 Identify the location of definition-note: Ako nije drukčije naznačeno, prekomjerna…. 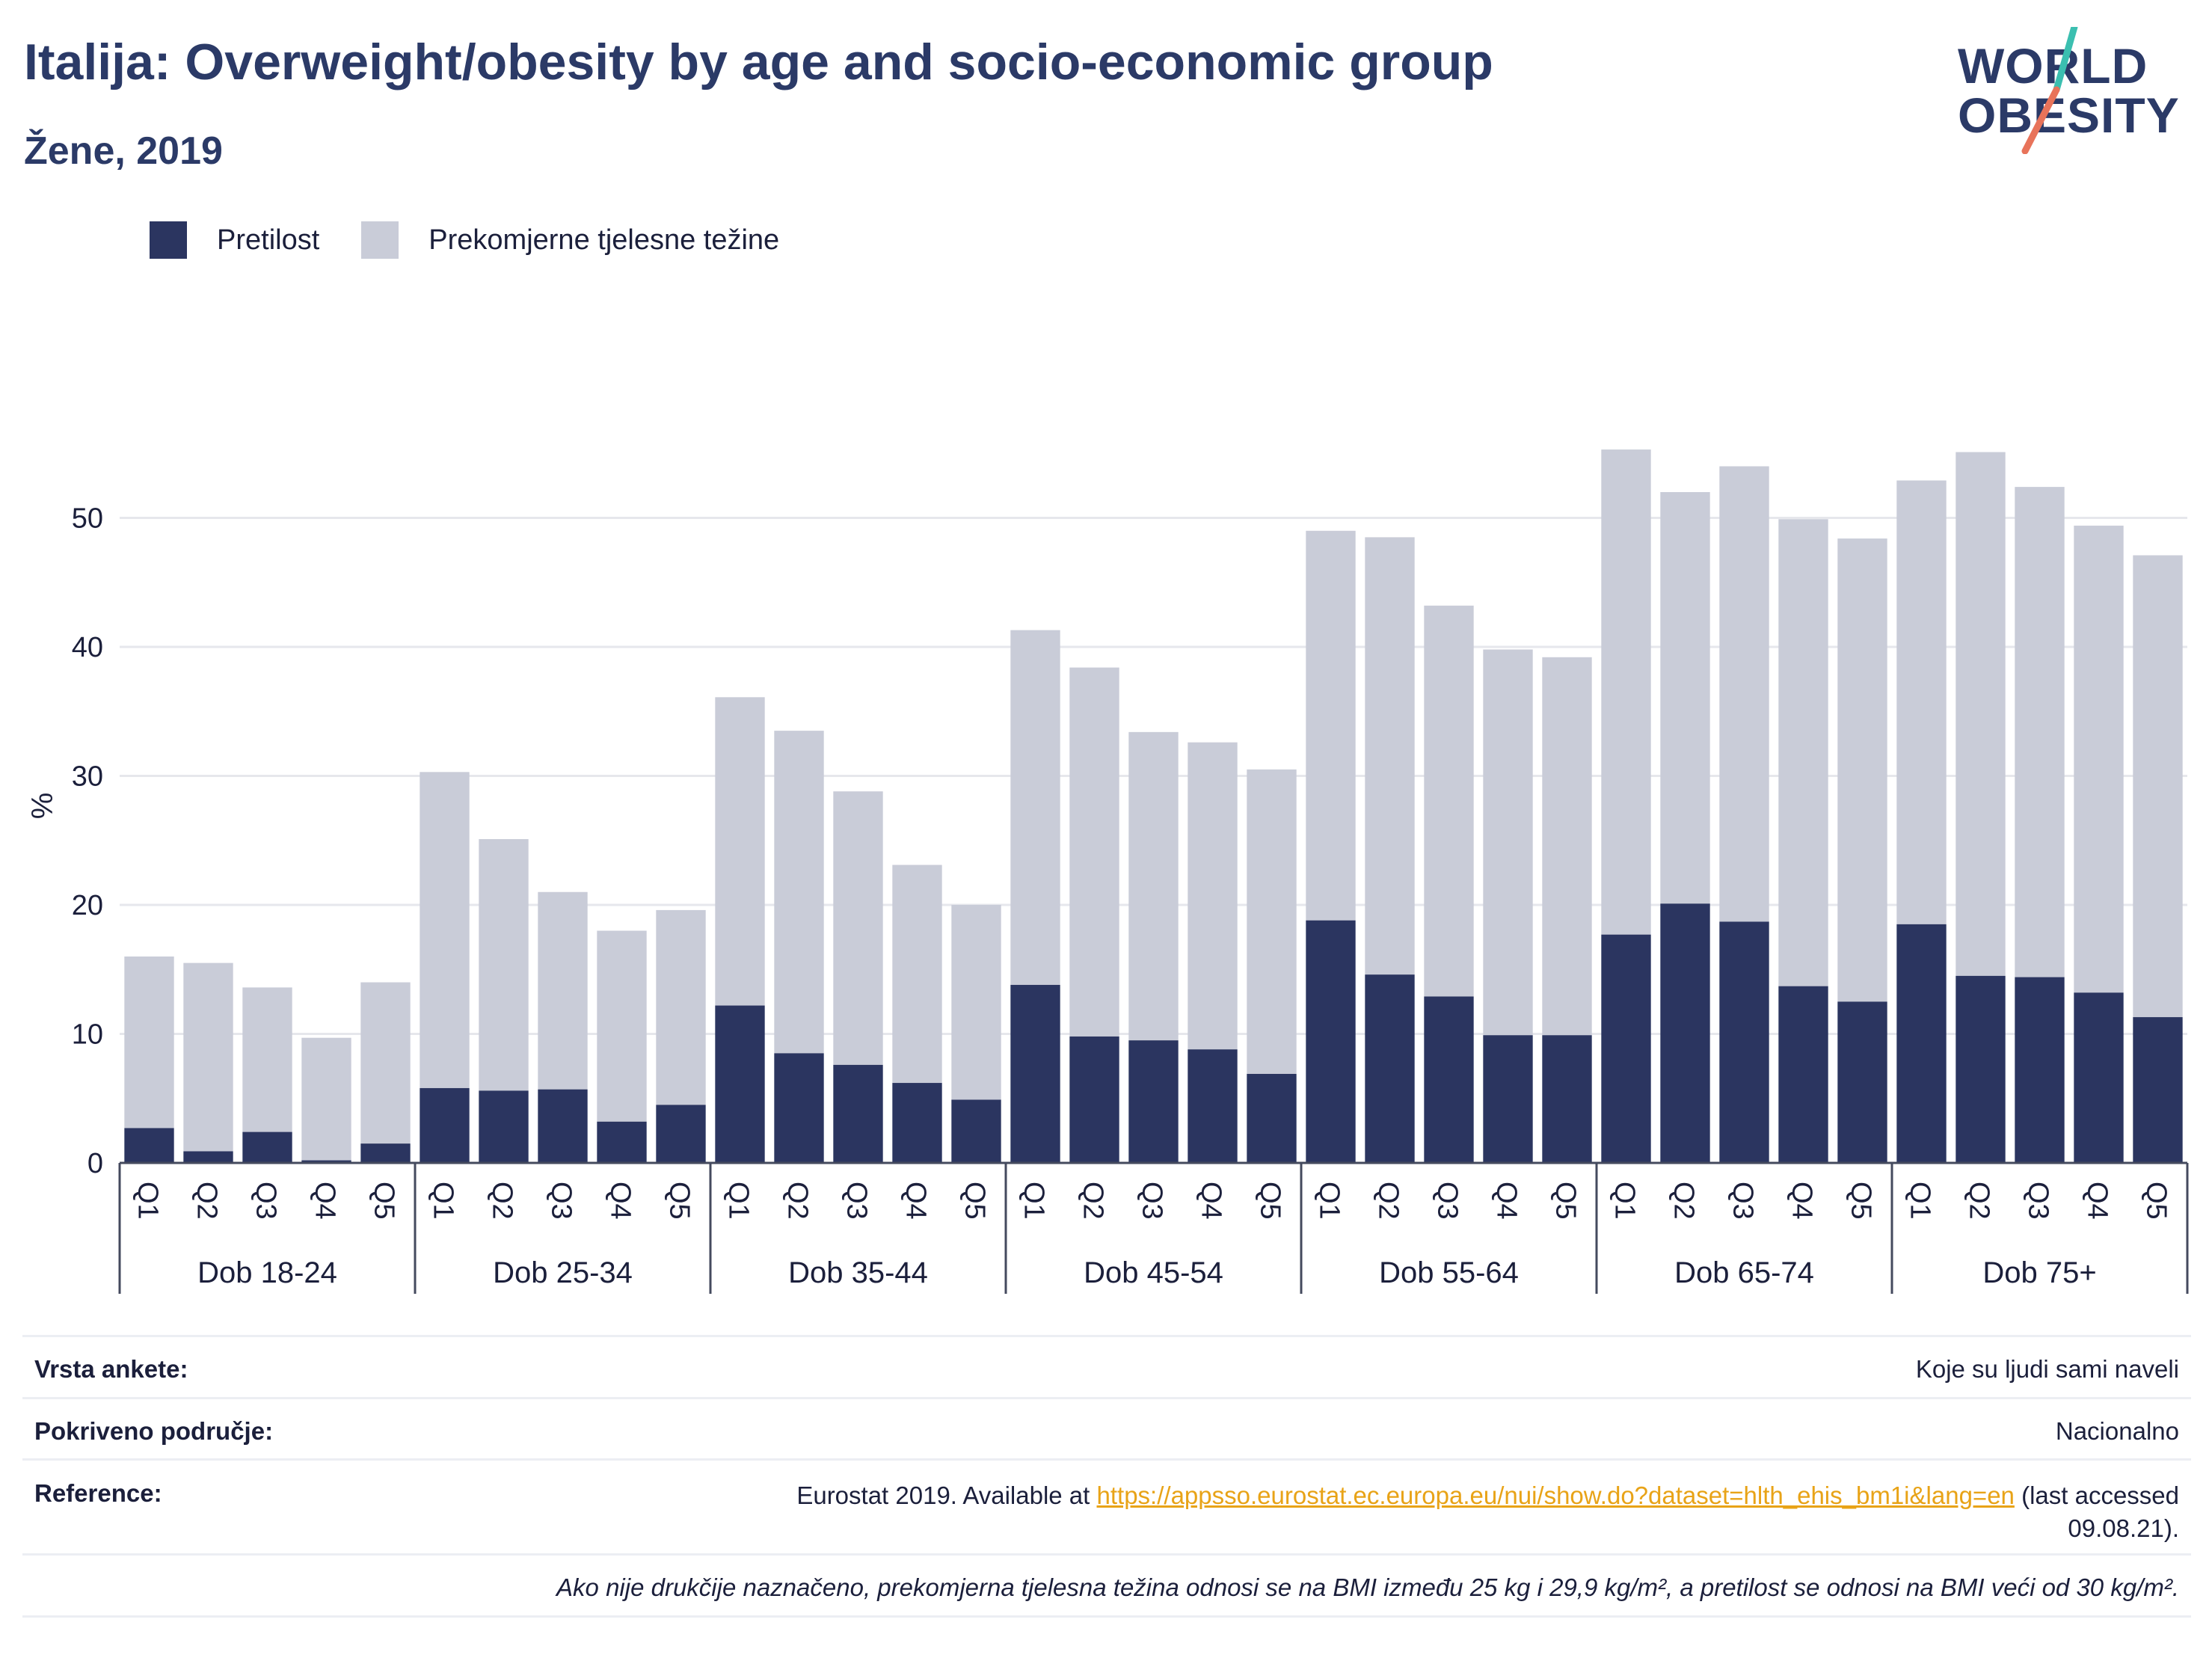
(1367, 1587).